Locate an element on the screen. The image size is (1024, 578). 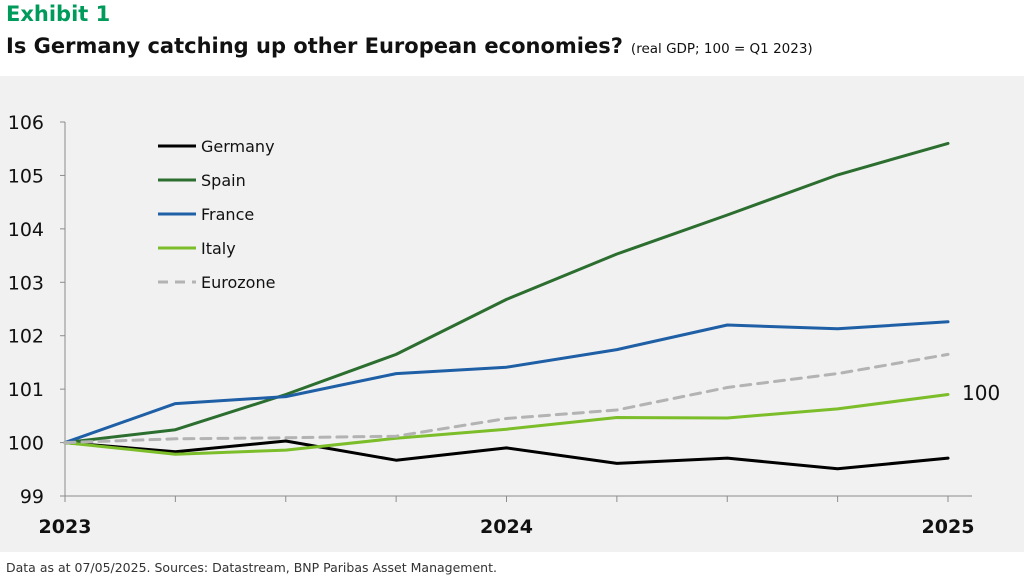
chart-subtitle: (real GDP; 100 = Q1 2023) is located at coordinates (721, 49).